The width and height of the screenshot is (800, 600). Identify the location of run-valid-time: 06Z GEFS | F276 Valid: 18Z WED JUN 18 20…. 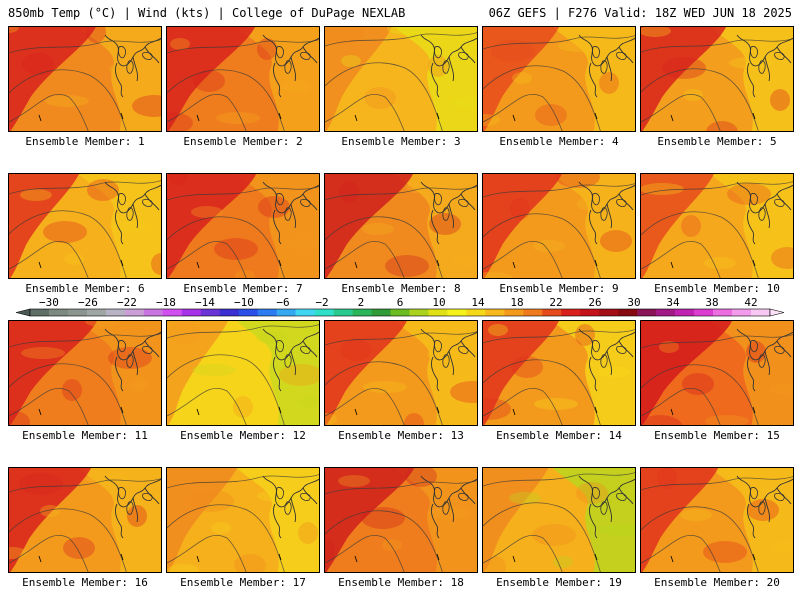
(640, 13).